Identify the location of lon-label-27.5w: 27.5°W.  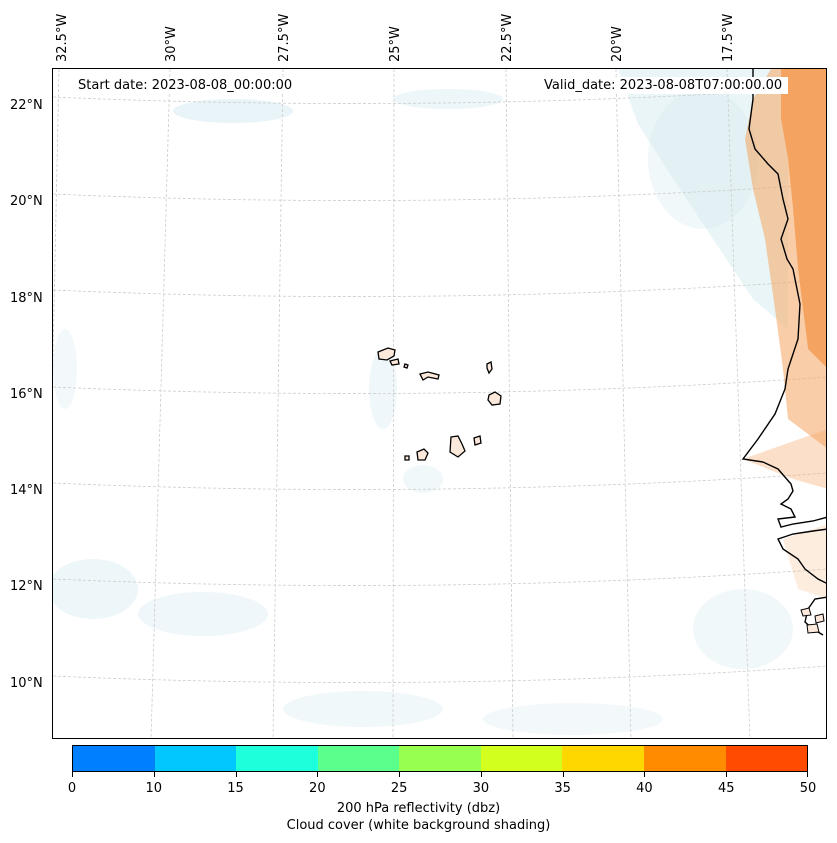
(284, 37).